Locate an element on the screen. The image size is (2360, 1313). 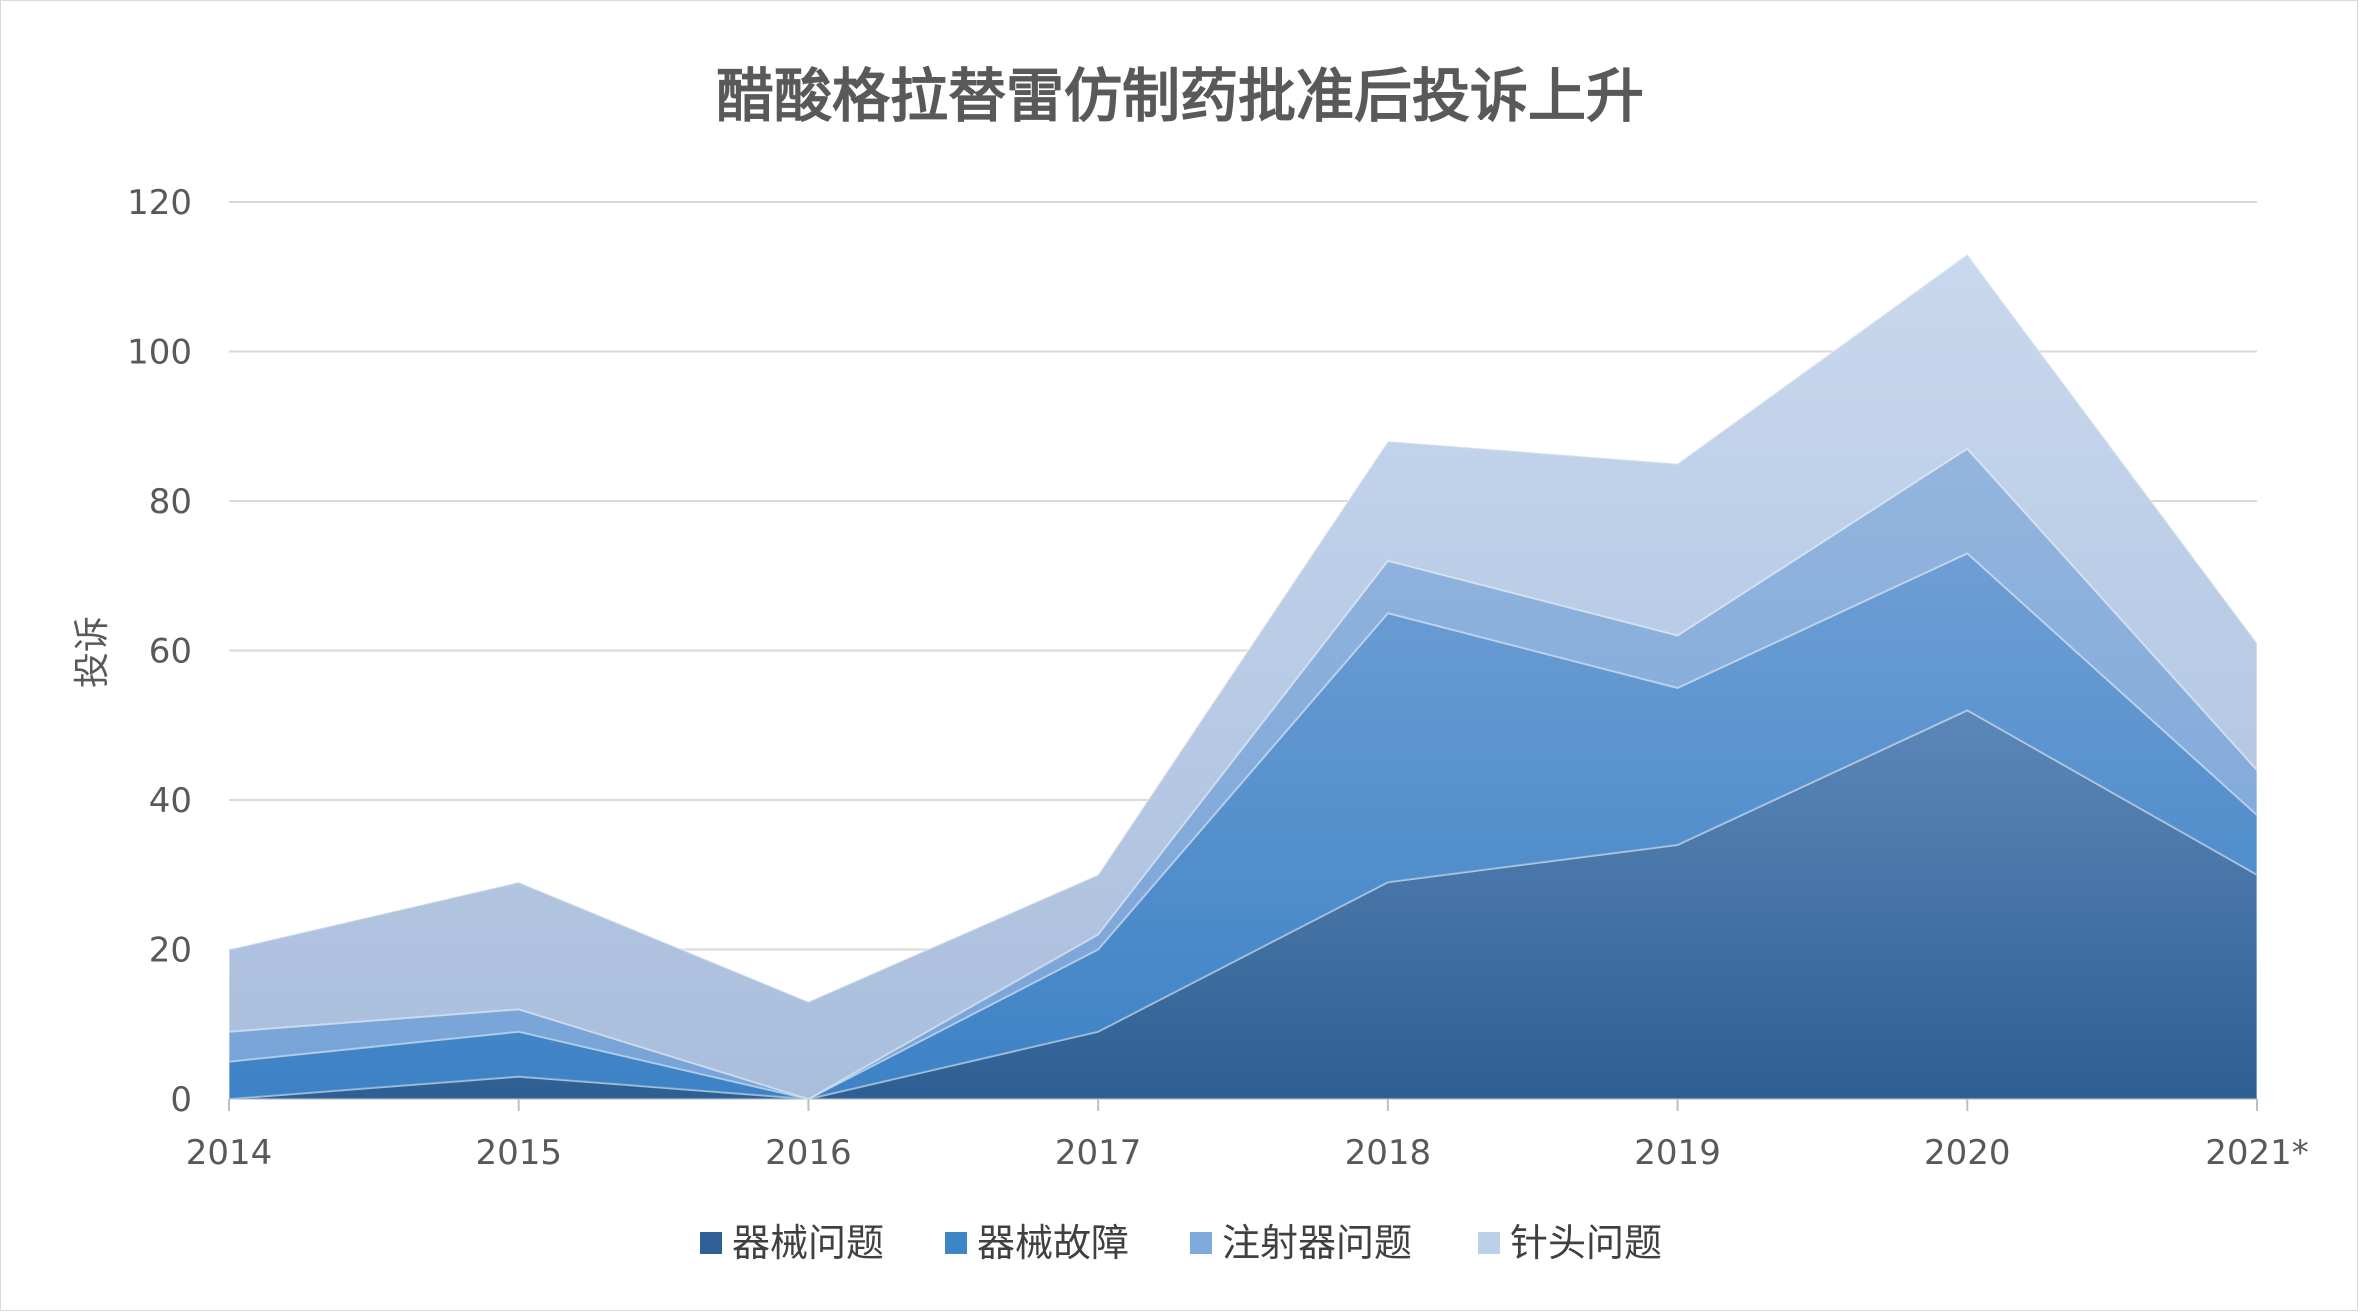
y-axis-ticks: 0 20 40 60 80 100 120 is located at coordinates (159, 651).